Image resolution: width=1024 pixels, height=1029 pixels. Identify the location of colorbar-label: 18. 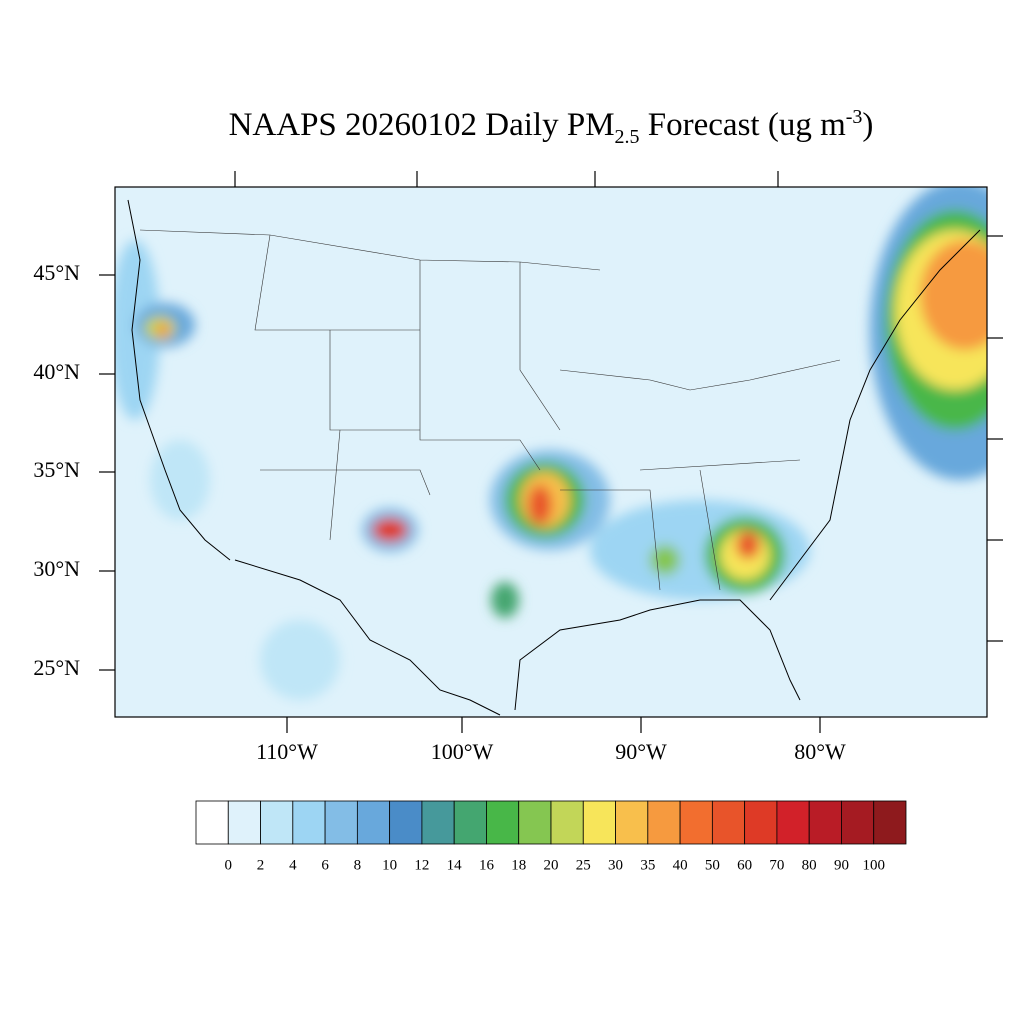
(518, 865).